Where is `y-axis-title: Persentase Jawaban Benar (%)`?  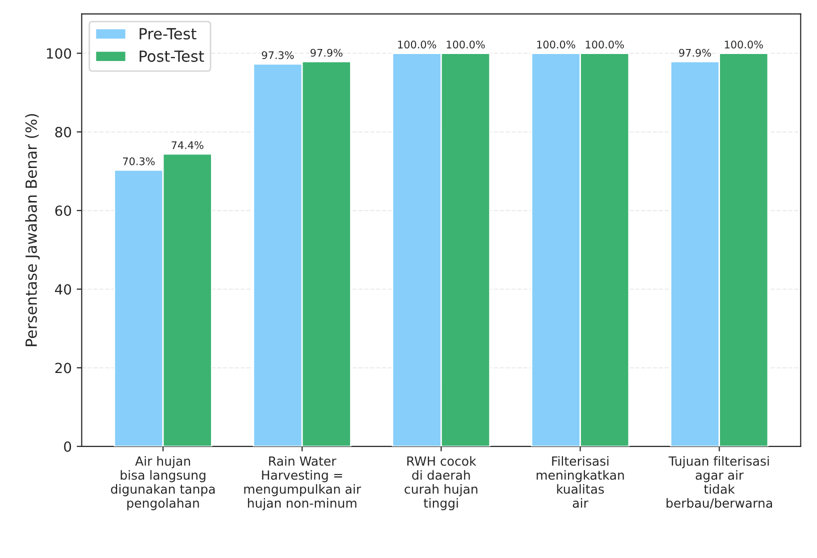
y-axis-title: Persentase Jawaban Benar (%) is located at coordinates (32, 230).